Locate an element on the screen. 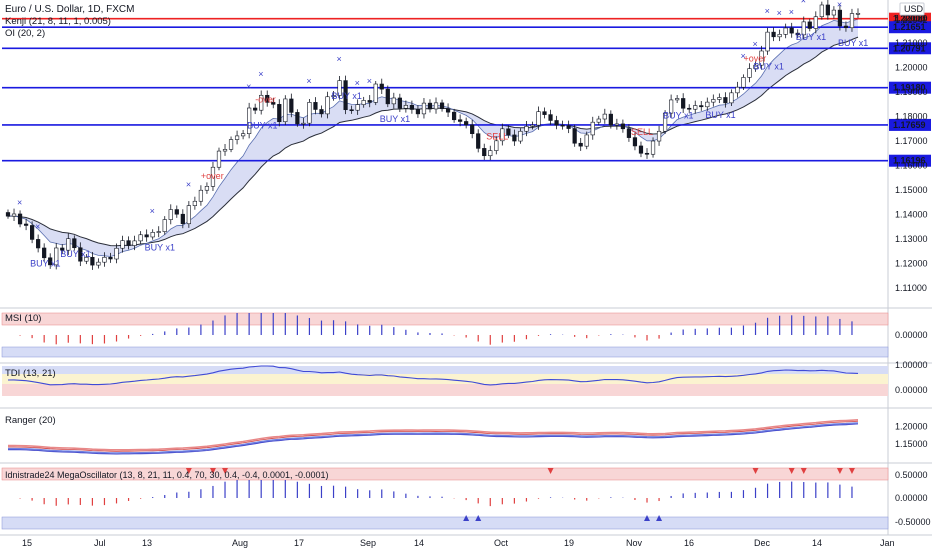 The height and width of the screenshot is (555, 932). sell-annotation: SELL is located at coordinates (497, 137).